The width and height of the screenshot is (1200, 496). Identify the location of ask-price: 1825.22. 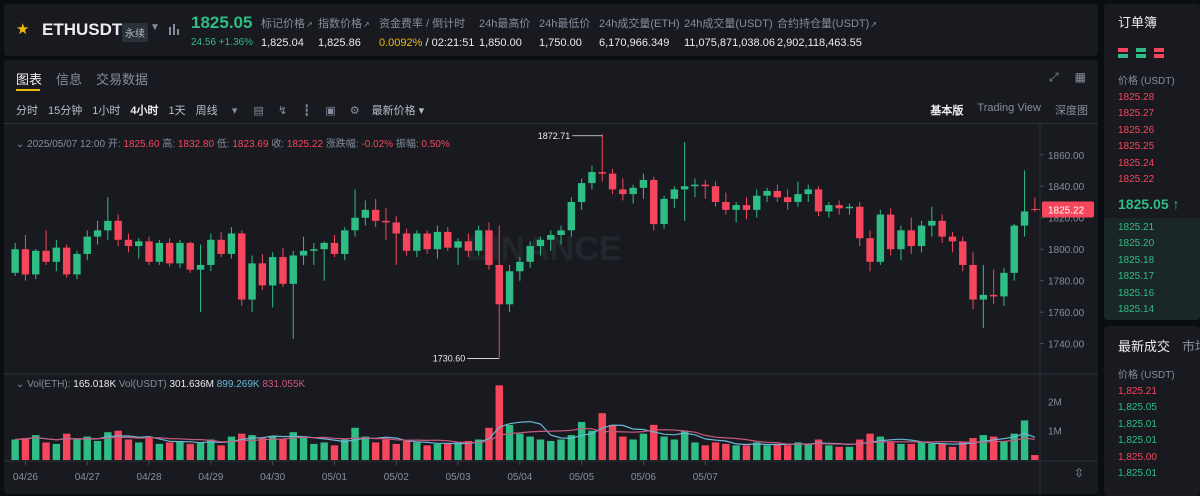
(1136, 179).